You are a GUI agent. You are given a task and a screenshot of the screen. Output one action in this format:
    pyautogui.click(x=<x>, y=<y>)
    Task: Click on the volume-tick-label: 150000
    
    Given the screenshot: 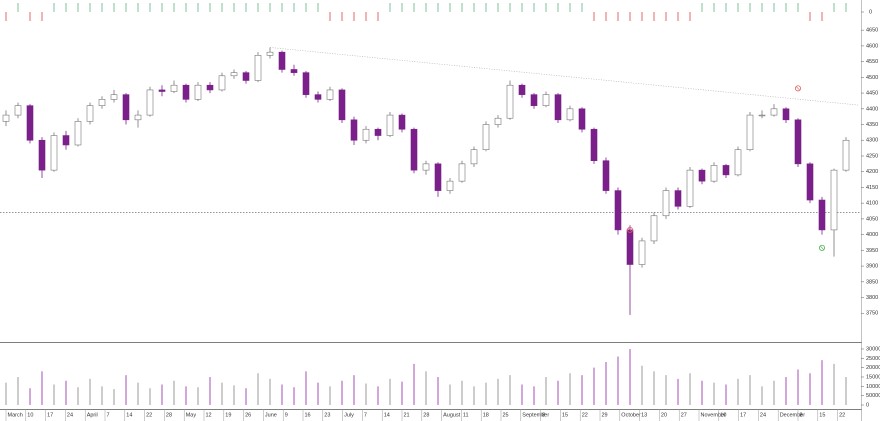 What is the action you would take?
    pyautogui.click(x=873, y=377)
    